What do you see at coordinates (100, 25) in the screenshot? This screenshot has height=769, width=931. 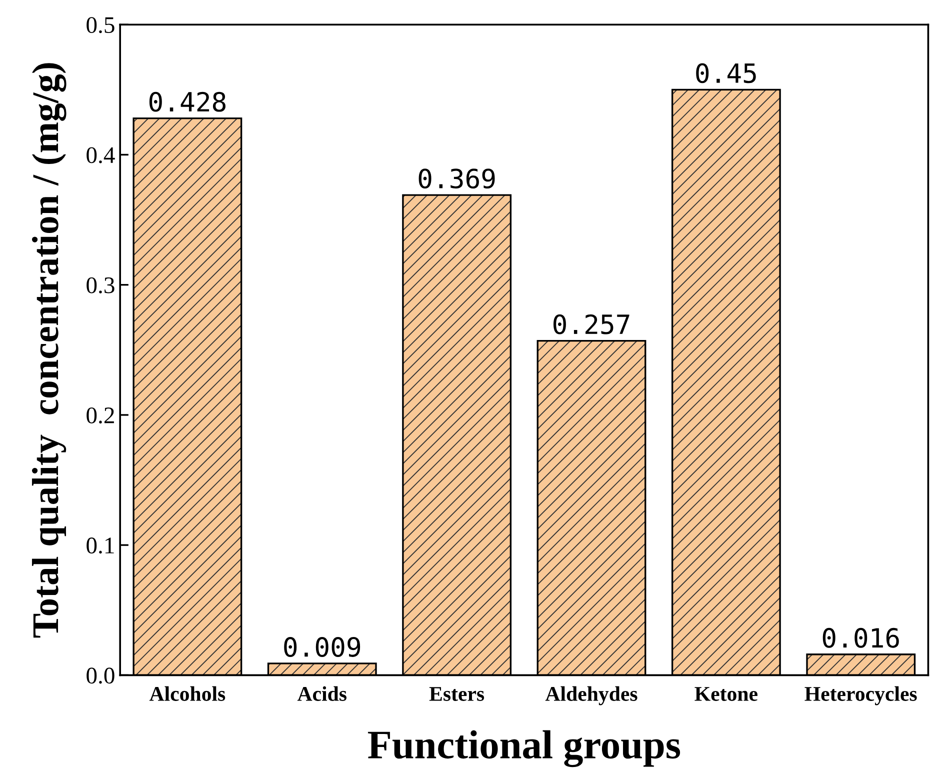 I see `y-tick-label: 0.5` at bounding box center [100, 25].